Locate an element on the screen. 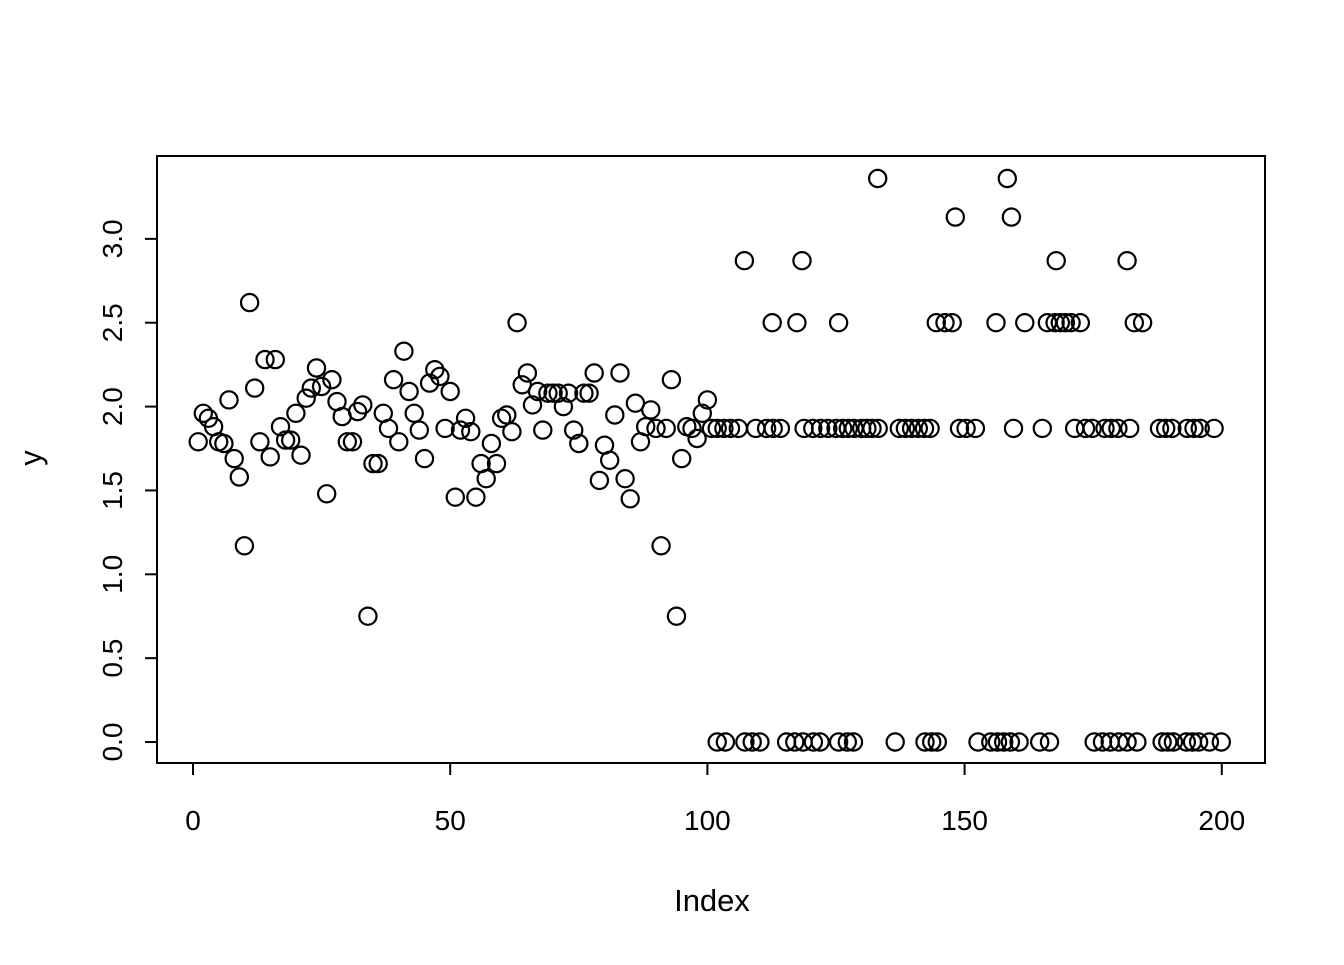 Image resolution: width=1344 pixels, height=965 pixels. y-tick-label: 2.0 is located at coordinates (112, 406).